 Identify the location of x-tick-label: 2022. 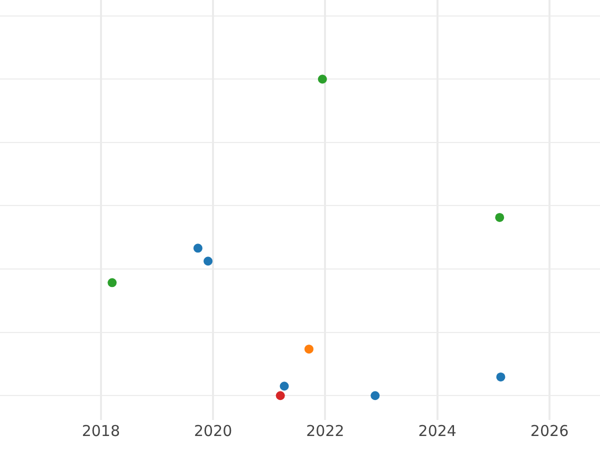
(325, 431).